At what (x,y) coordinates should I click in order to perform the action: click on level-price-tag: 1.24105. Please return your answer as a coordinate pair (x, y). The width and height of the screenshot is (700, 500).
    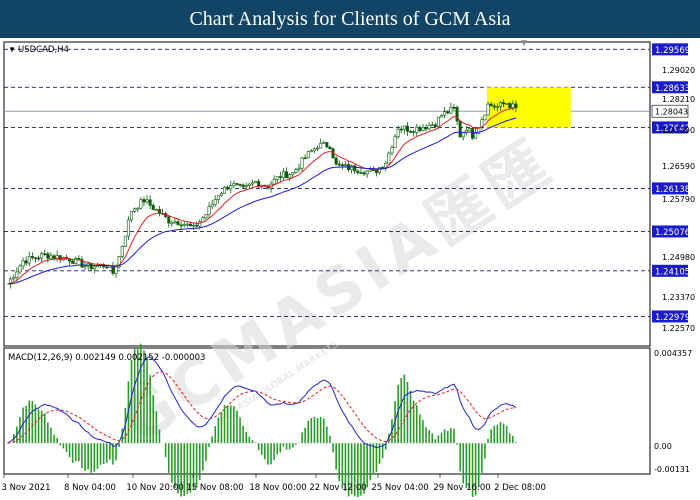
    Looking at the image, I should click on (671, 270).